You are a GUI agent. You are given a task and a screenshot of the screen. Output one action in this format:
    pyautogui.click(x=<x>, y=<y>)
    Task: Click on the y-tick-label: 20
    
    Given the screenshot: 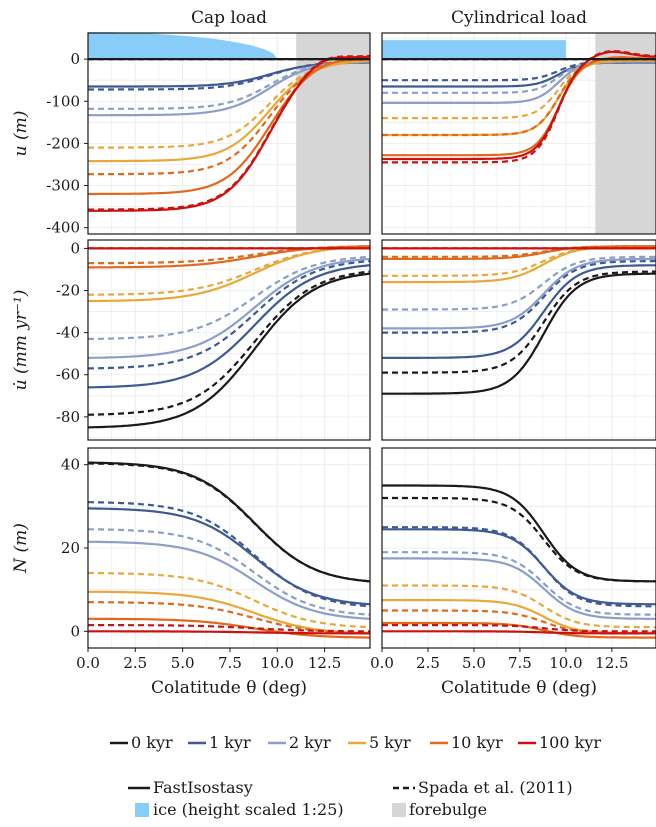 What is the action you would take?
    pyautogui.click(x=70, y=548)
    